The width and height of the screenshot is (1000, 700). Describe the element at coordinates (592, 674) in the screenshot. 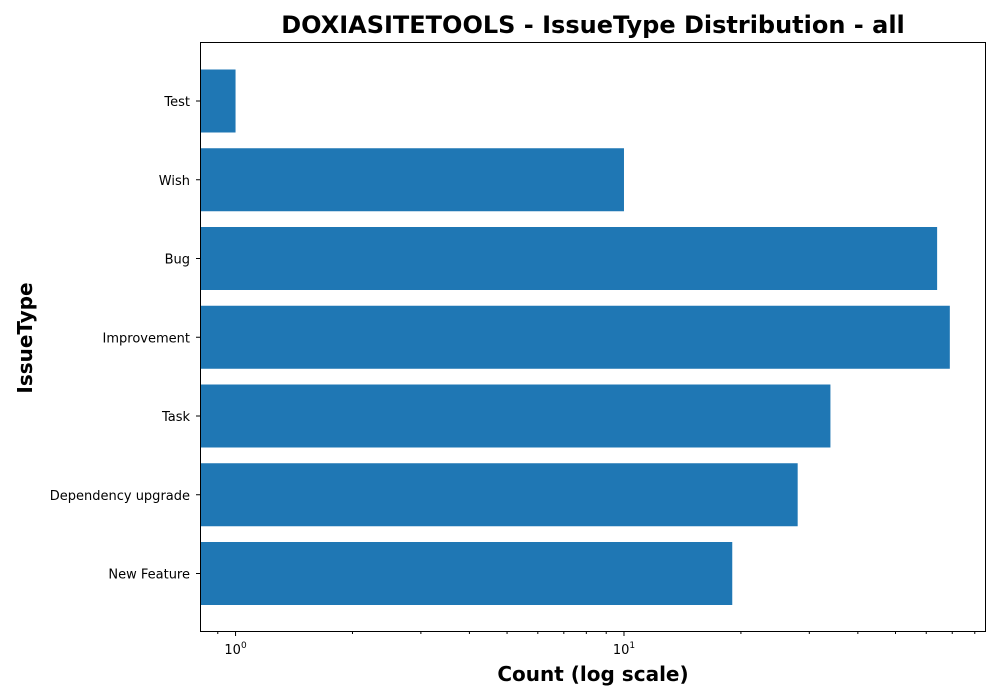

I see `x-axis-label: Count (log scale)` at that location.